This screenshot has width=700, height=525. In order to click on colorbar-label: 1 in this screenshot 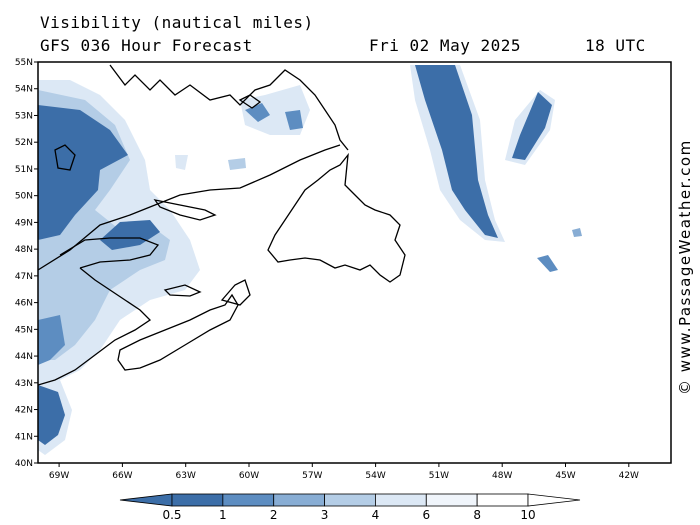, I will do `click(223, 515)`.